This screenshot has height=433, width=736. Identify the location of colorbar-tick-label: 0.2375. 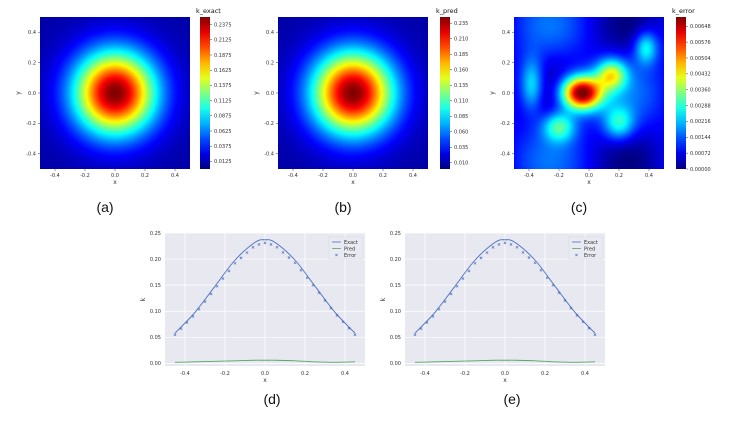
(223, 25).